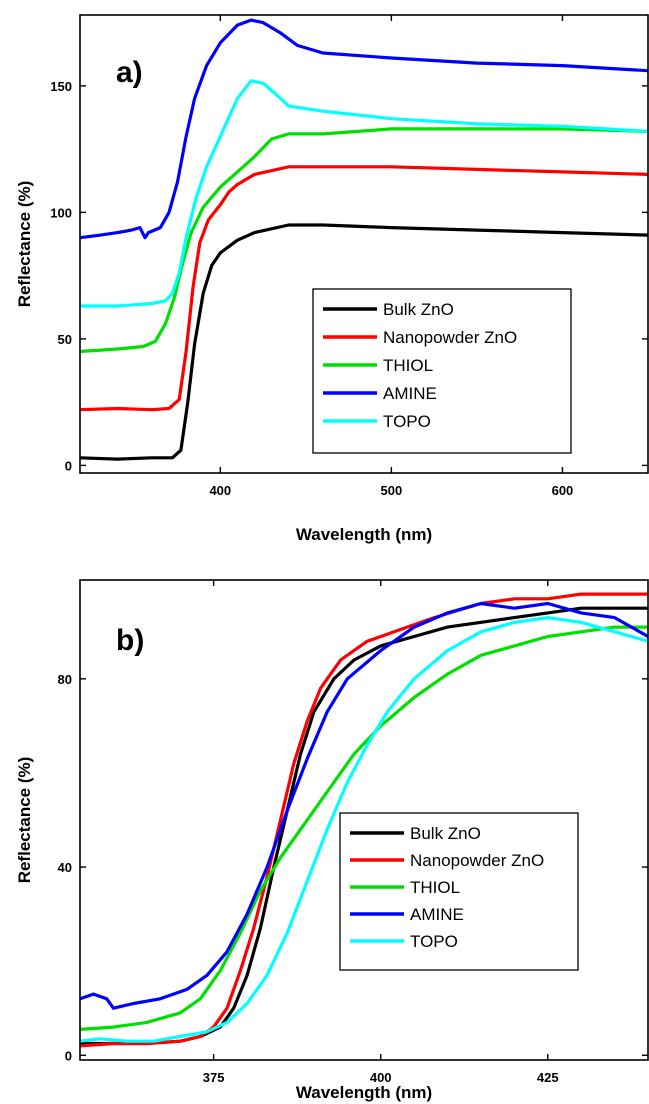 The width and height of the screenshot is (649, 1104). Describe the element at coordinates (65, 679) in the screenshot. I see `y-tick-label: 80` at that location.